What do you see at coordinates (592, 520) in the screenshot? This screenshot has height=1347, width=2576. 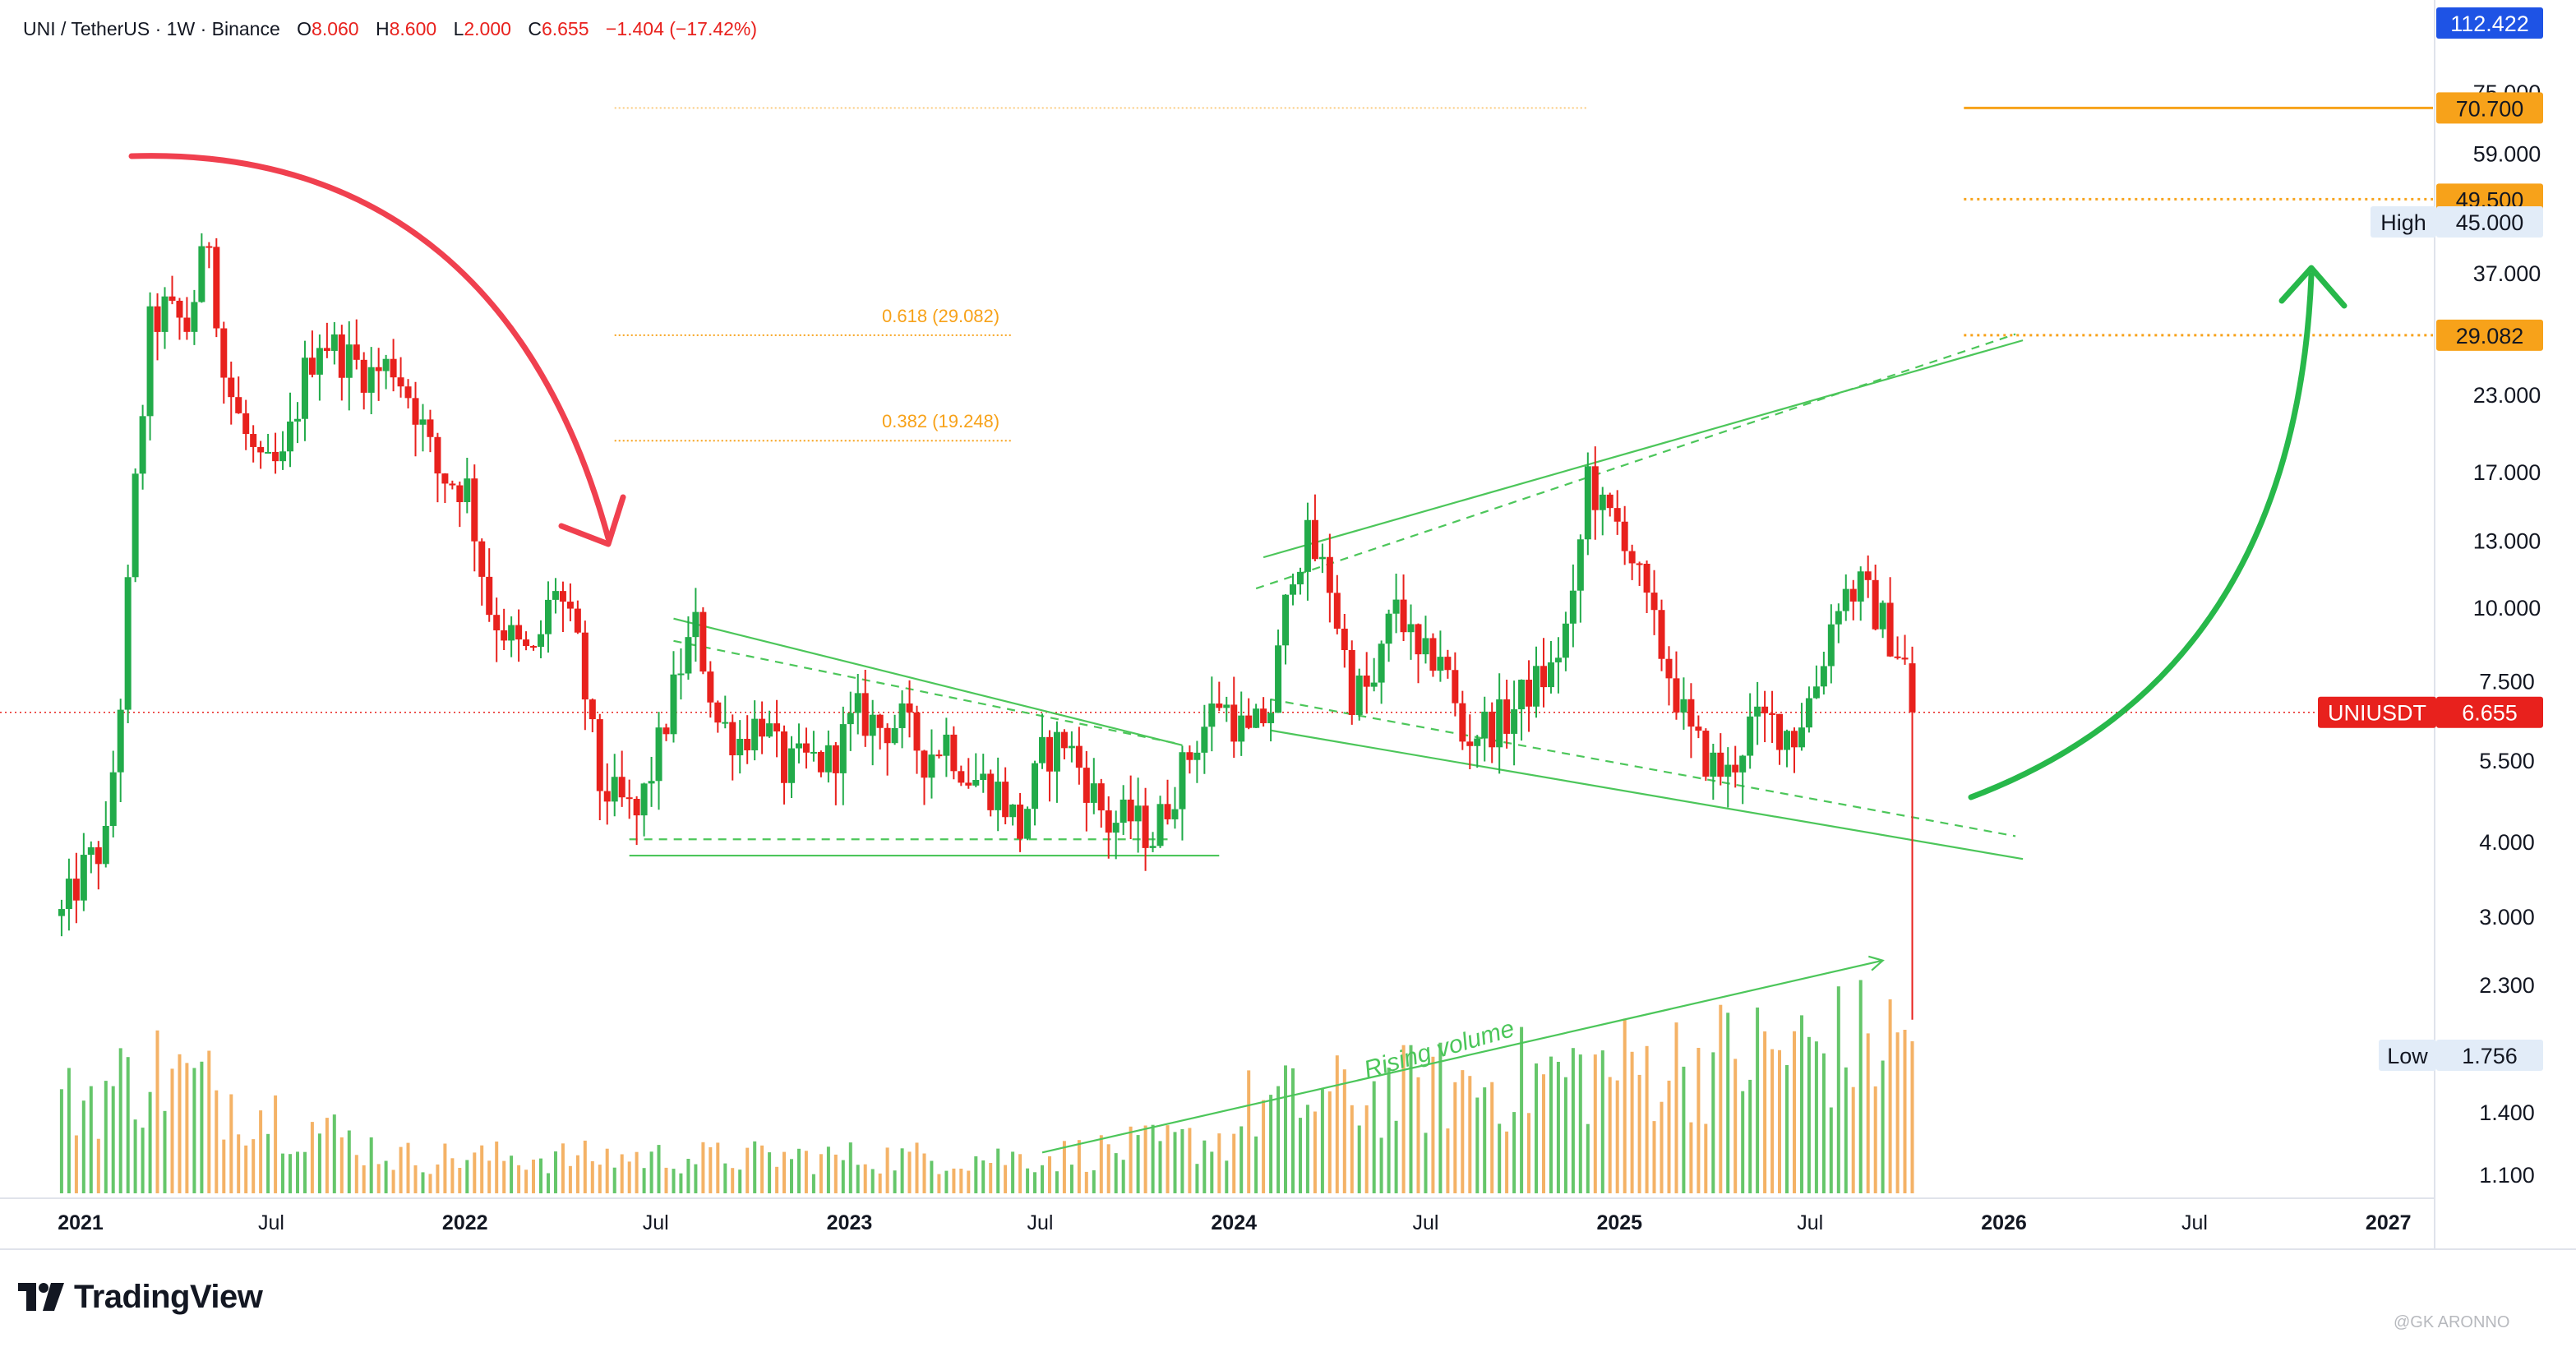 I see `red-downtrend-arrowhead` at bounding box center [592, 520].